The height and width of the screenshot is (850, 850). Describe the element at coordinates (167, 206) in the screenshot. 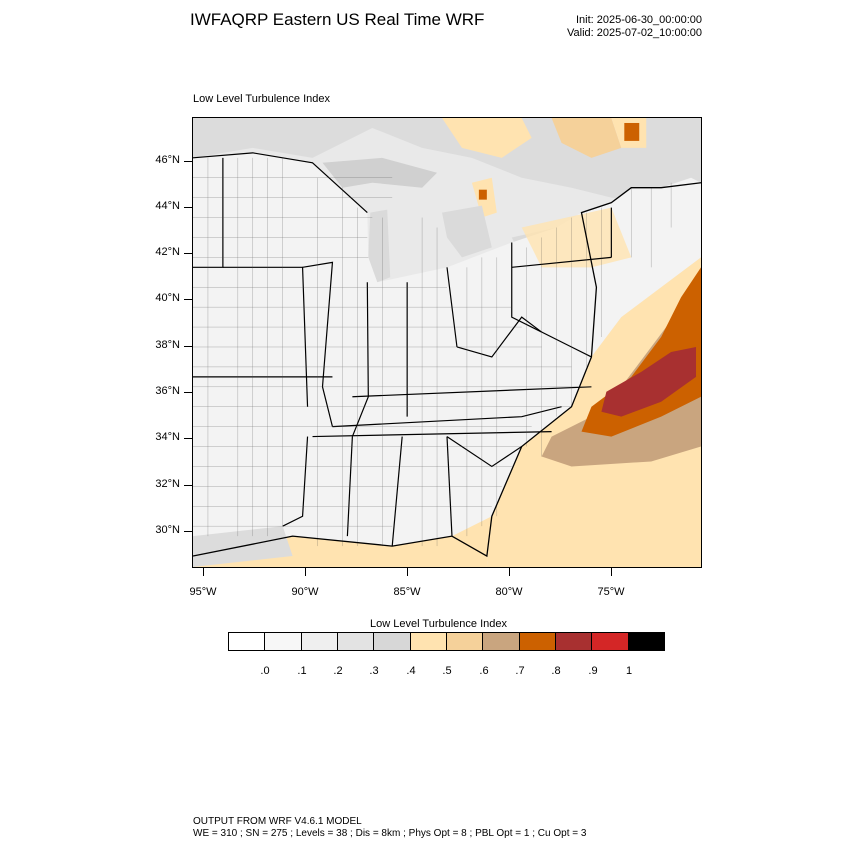

I see `lat-label: 44°N` at that location.